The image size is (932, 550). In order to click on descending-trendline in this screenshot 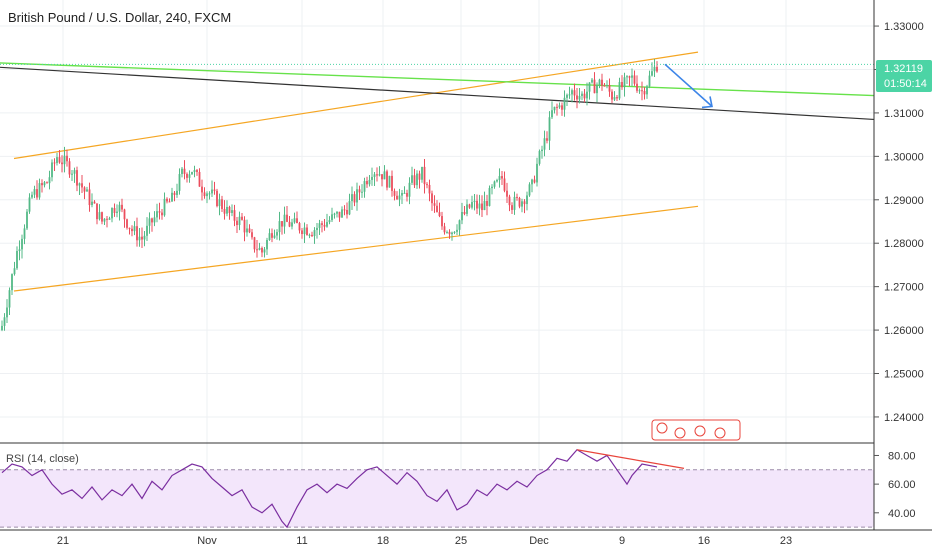, I will do `click(437, 93)`.